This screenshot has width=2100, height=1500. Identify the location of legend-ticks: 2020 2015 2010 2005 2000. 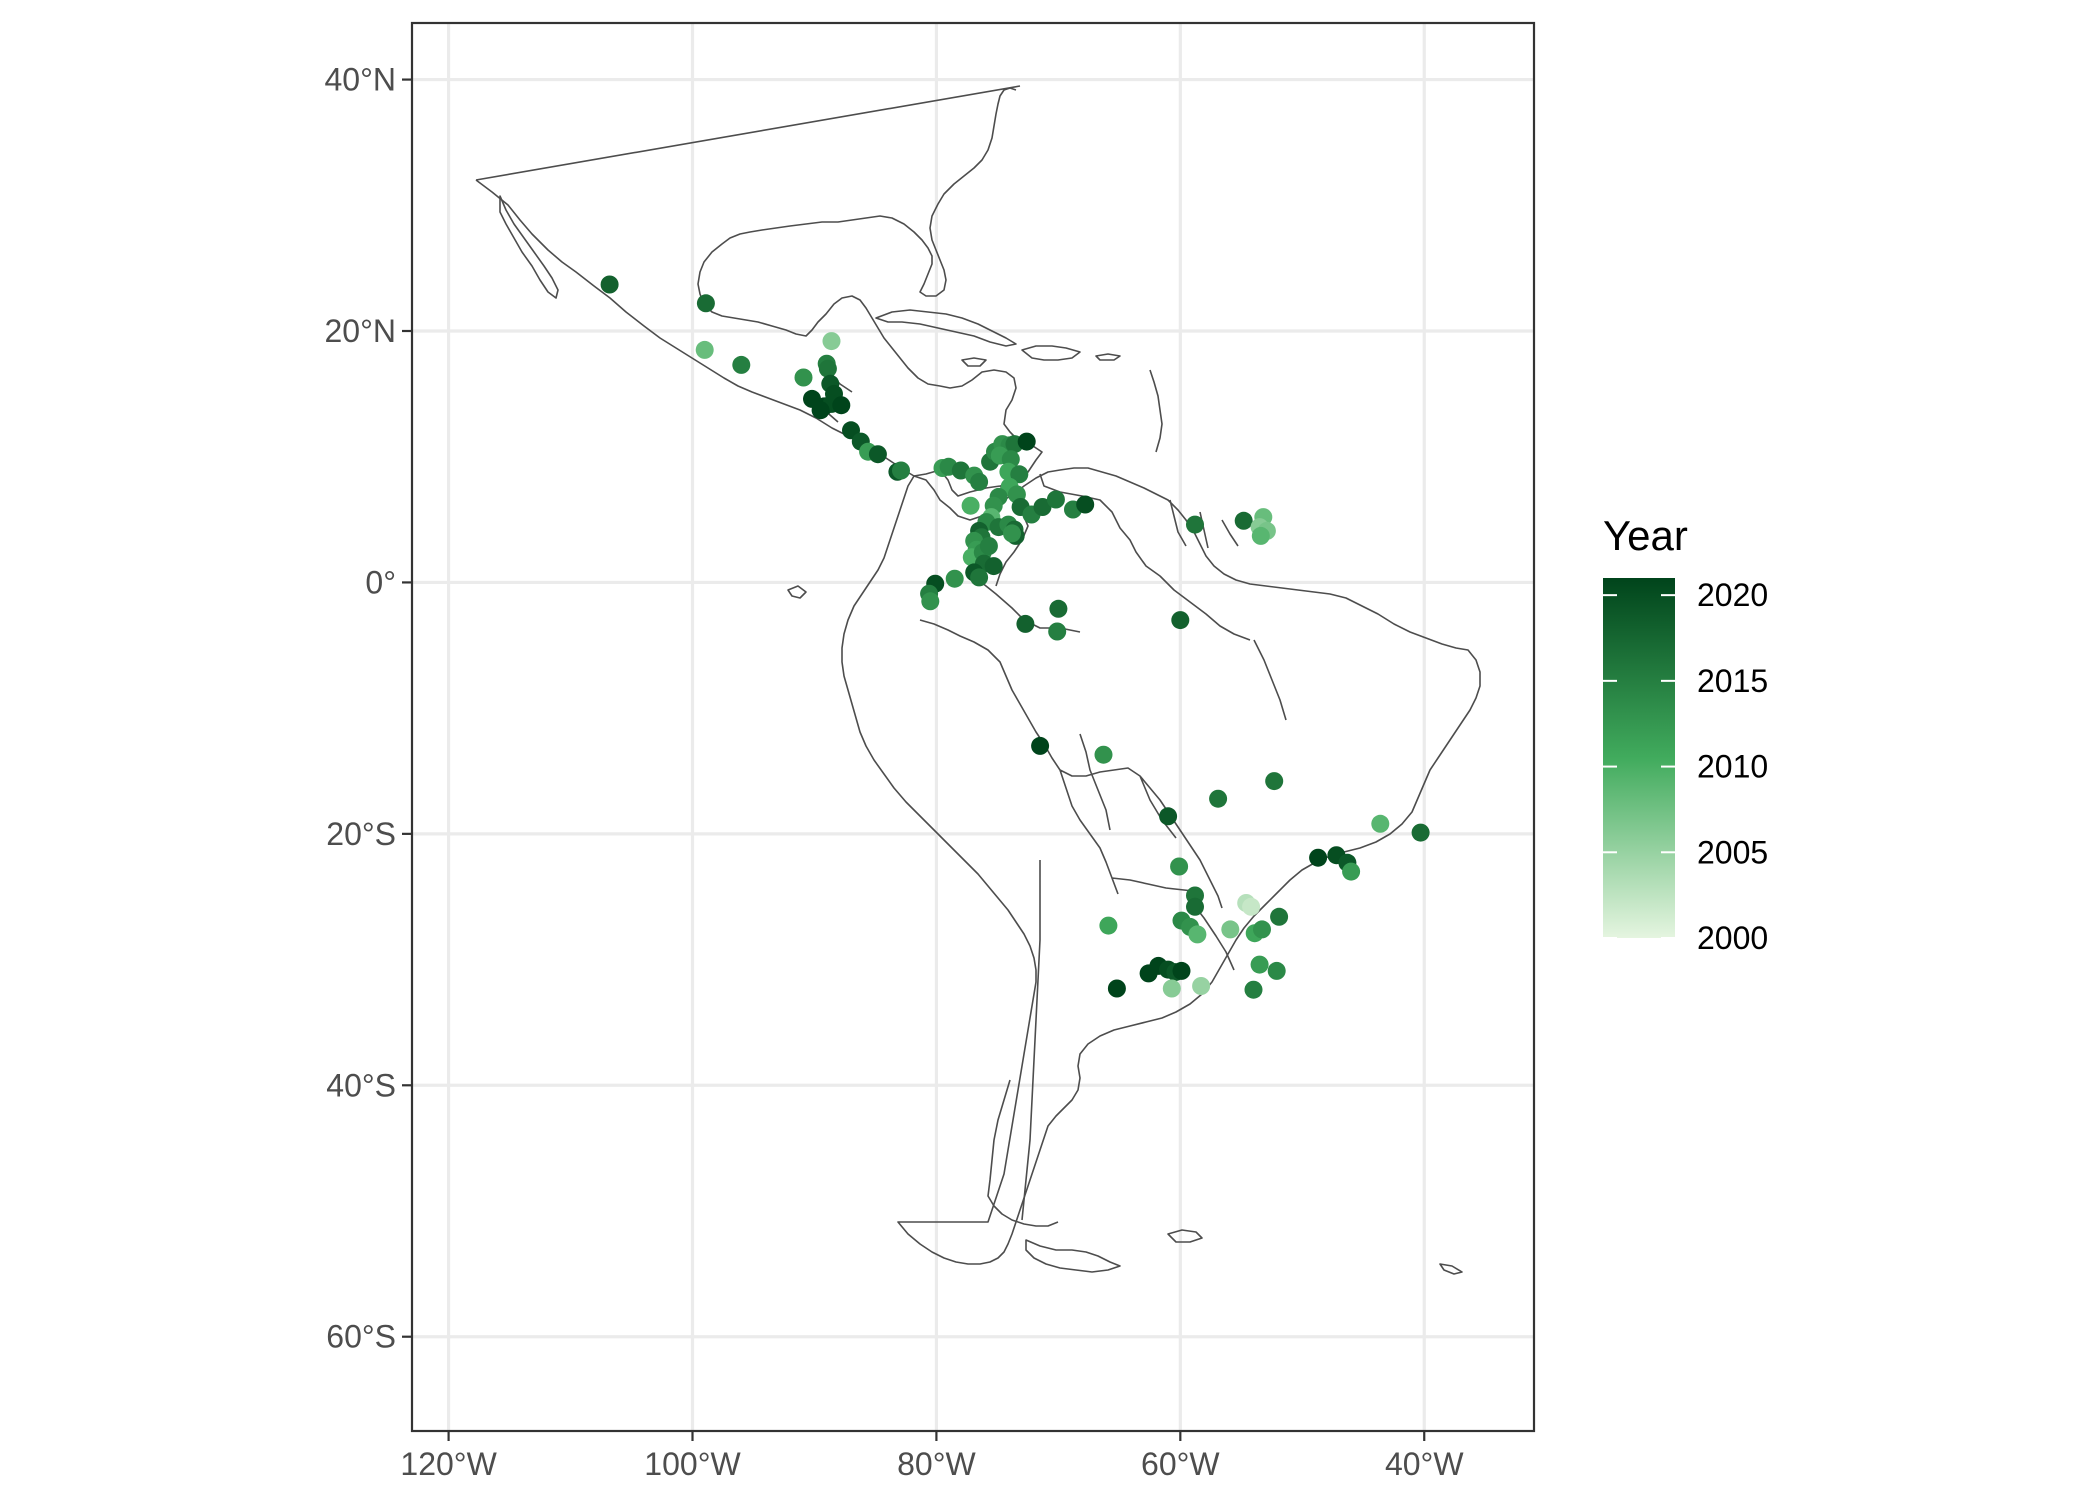
(1685, 766).